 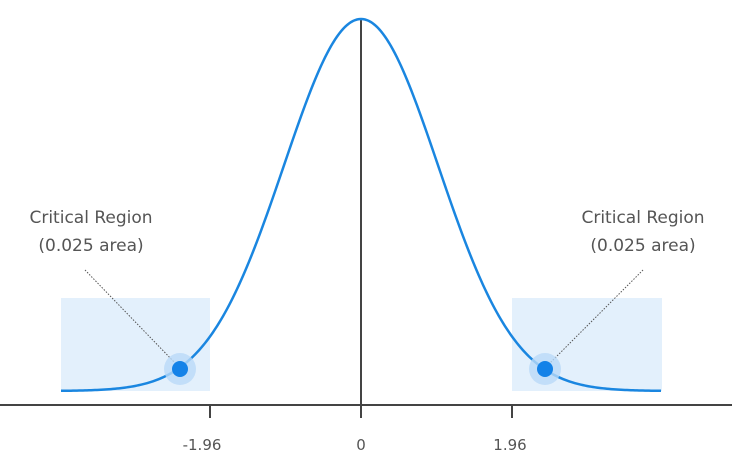 I want to click on right-annotation-area: (0.025 area), so click(x=643, y=246).